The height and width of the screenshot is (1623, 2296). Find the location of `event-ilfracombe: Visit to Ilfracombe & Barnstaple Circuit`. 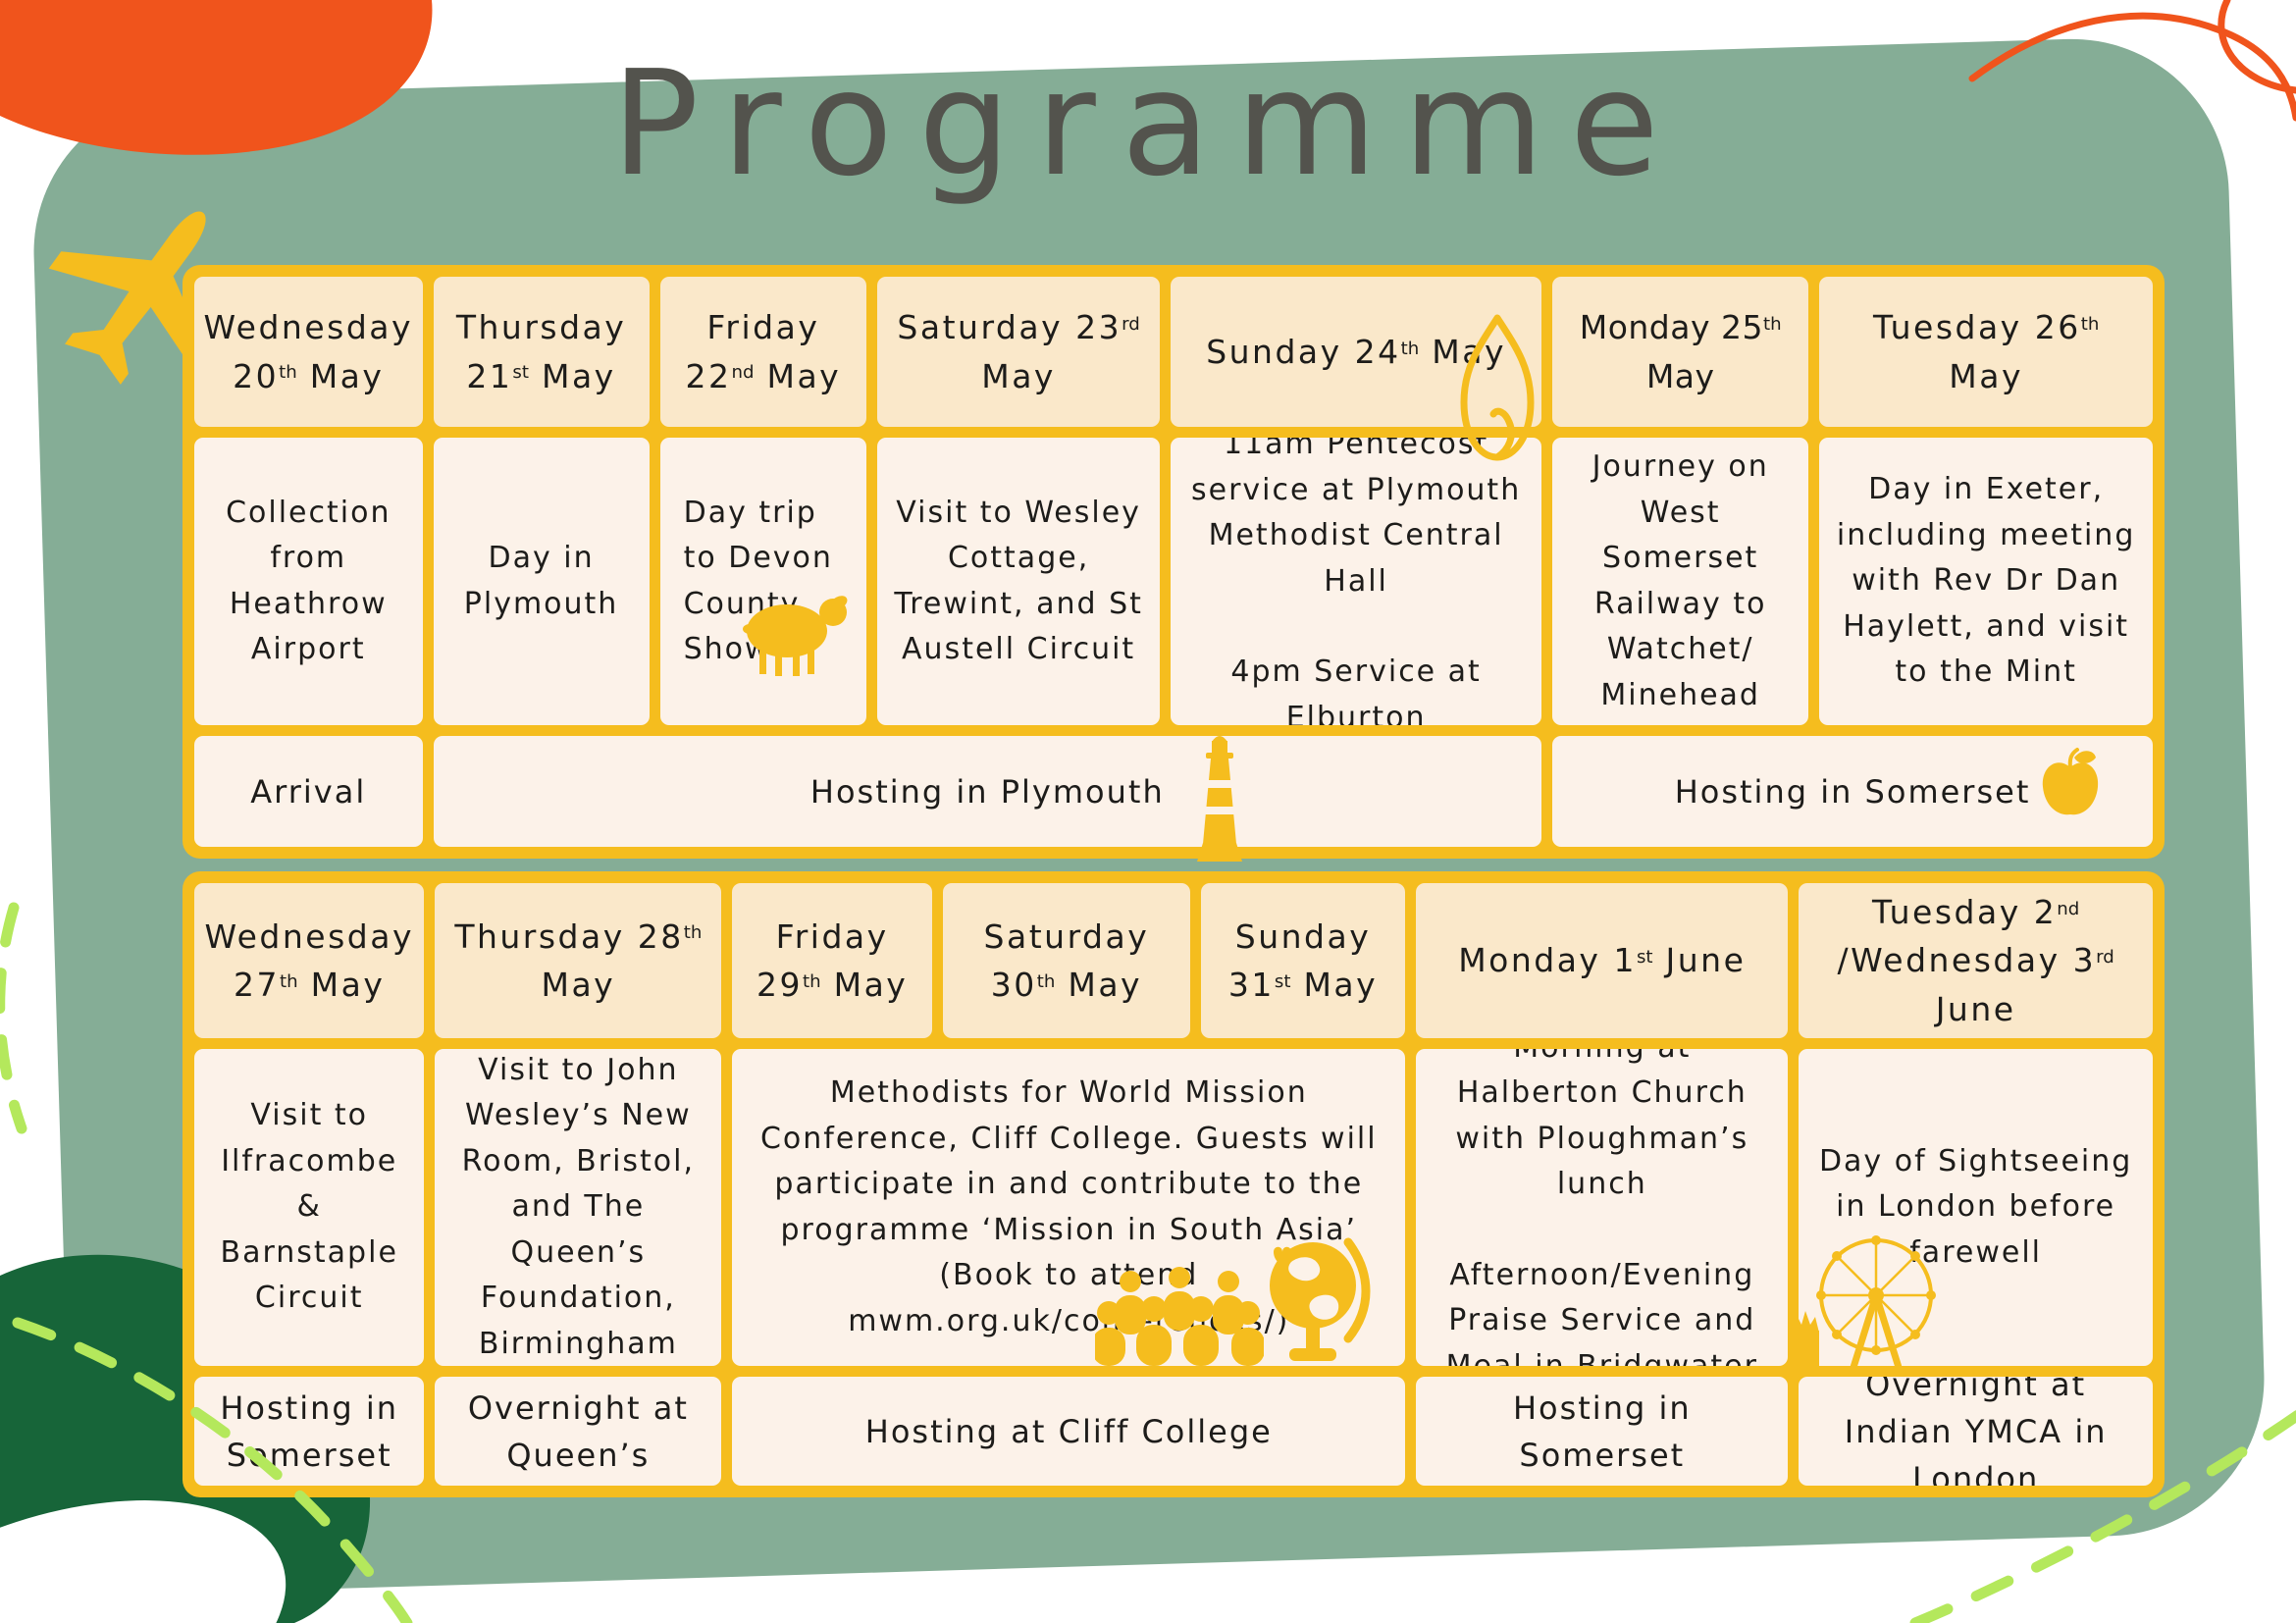

event-ilfracombe: Visit to Ilfracombe & Barnstaple Circuit is located at coordinates (309, 1207).